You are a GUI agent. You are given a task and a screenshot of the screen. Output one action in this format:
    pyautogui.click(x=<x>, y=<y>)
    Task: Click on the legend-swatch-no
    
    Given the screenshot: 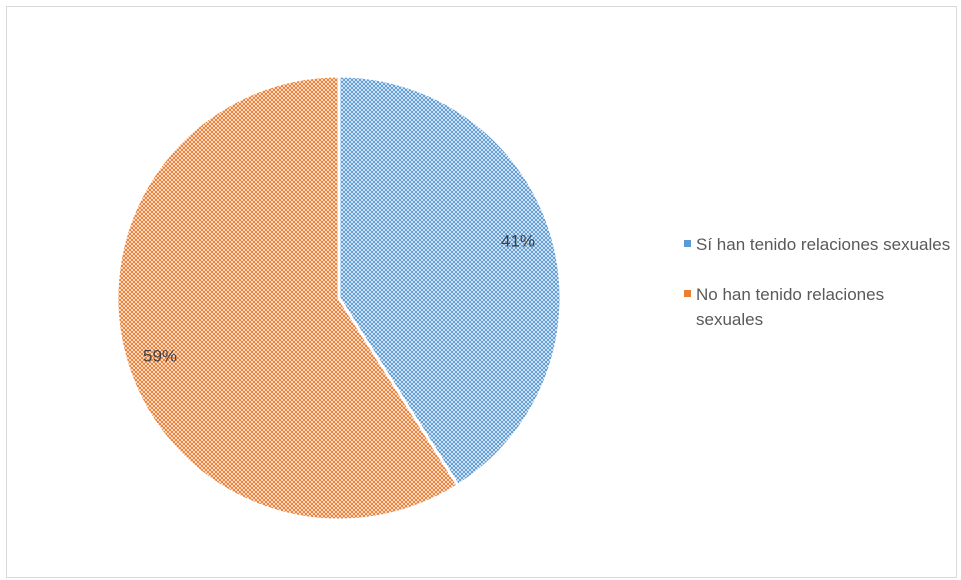 What is the action you would take?
    pyautogui.click(x=687, y=293)
    